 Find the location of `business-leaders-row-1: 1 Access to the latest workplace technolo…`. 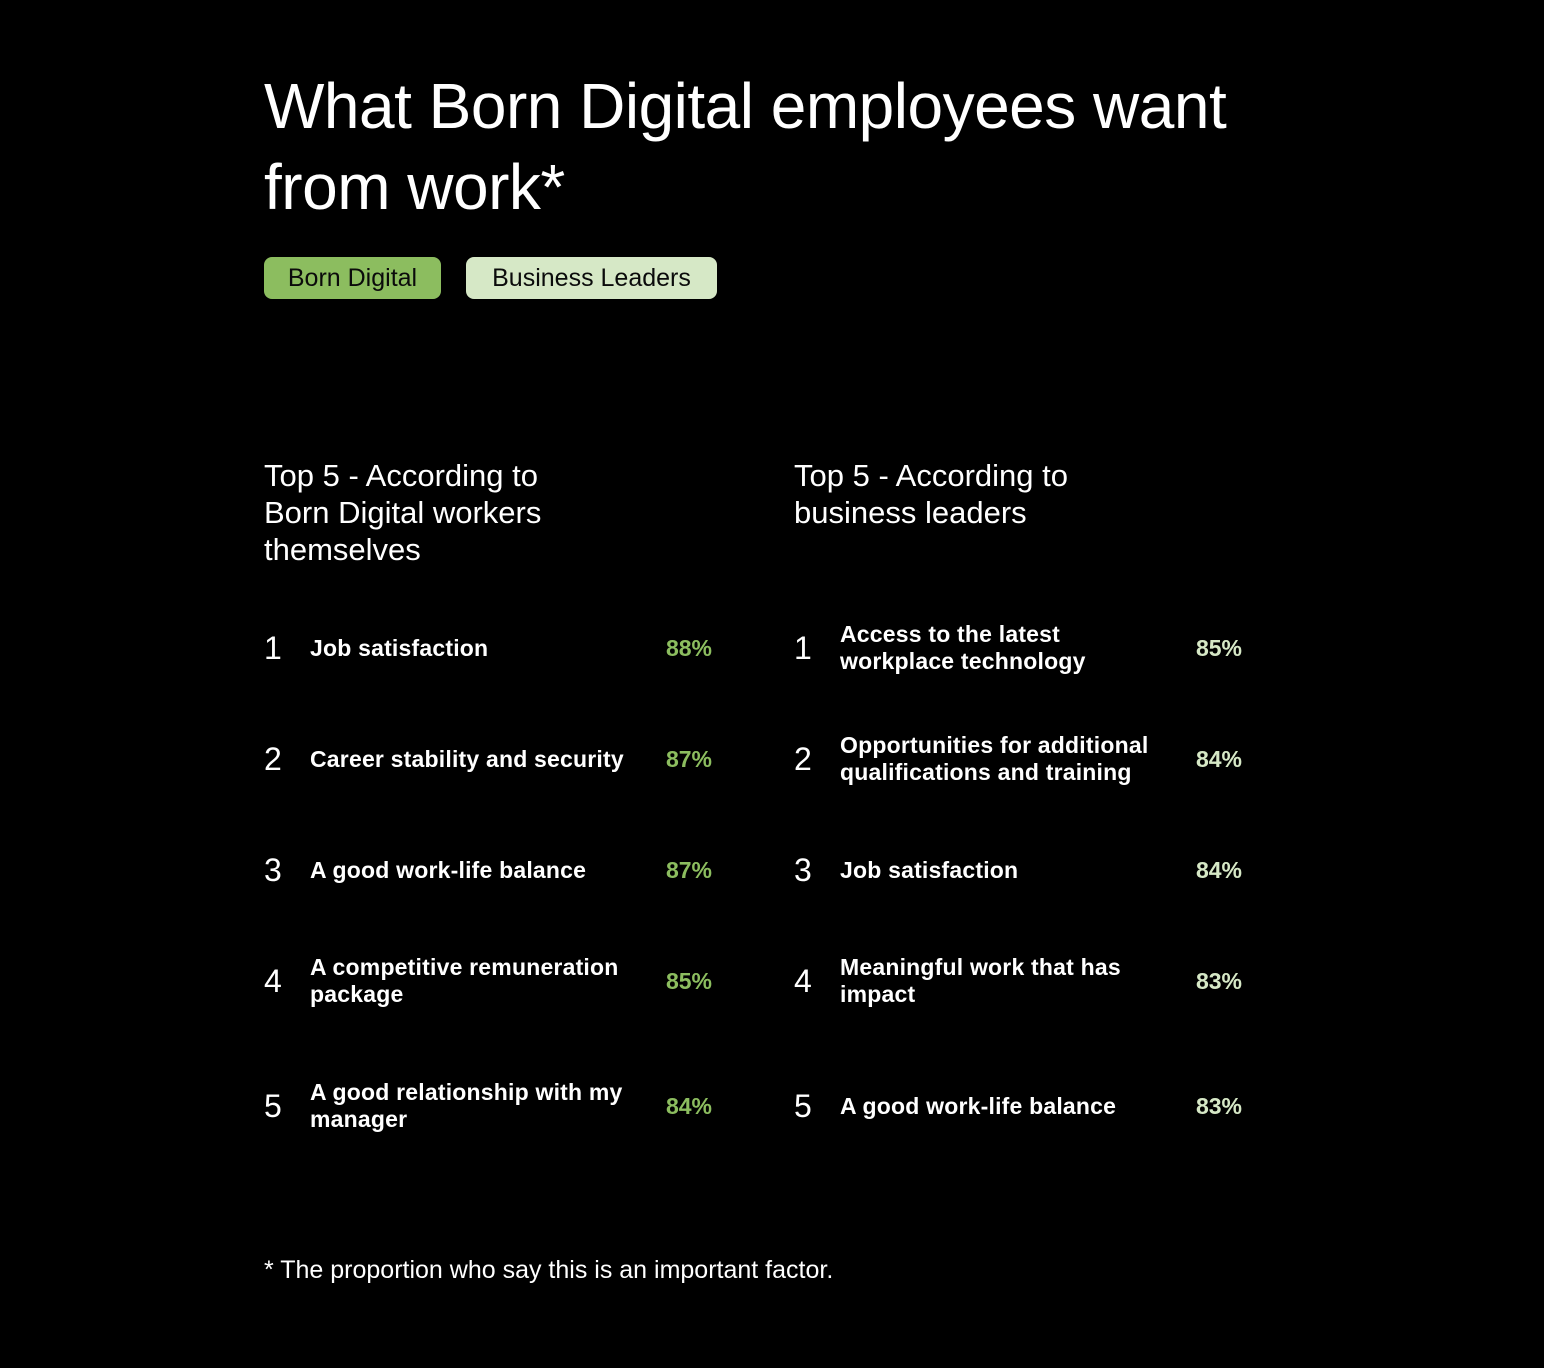

business-leaders-row-1: 1 Access to the latest workplace technolo… is located at coordinates (1019, 648).